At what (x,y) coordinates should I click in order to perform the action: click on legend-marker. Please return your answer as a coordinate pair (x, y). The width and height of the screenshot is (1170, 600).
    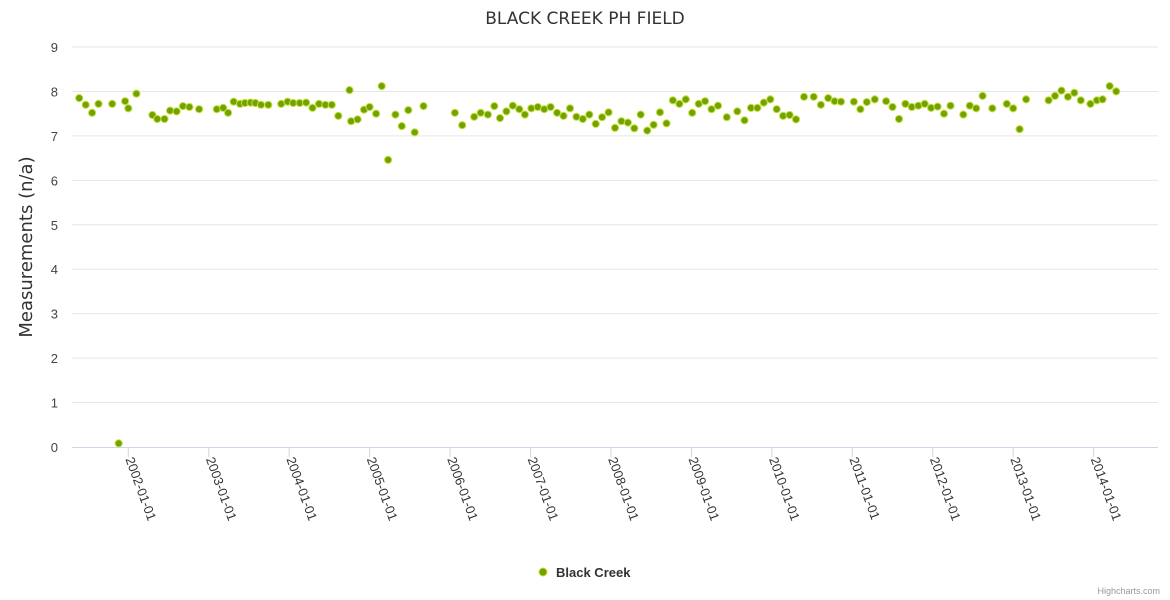
    Looking at the image, I should click on (543, 572).